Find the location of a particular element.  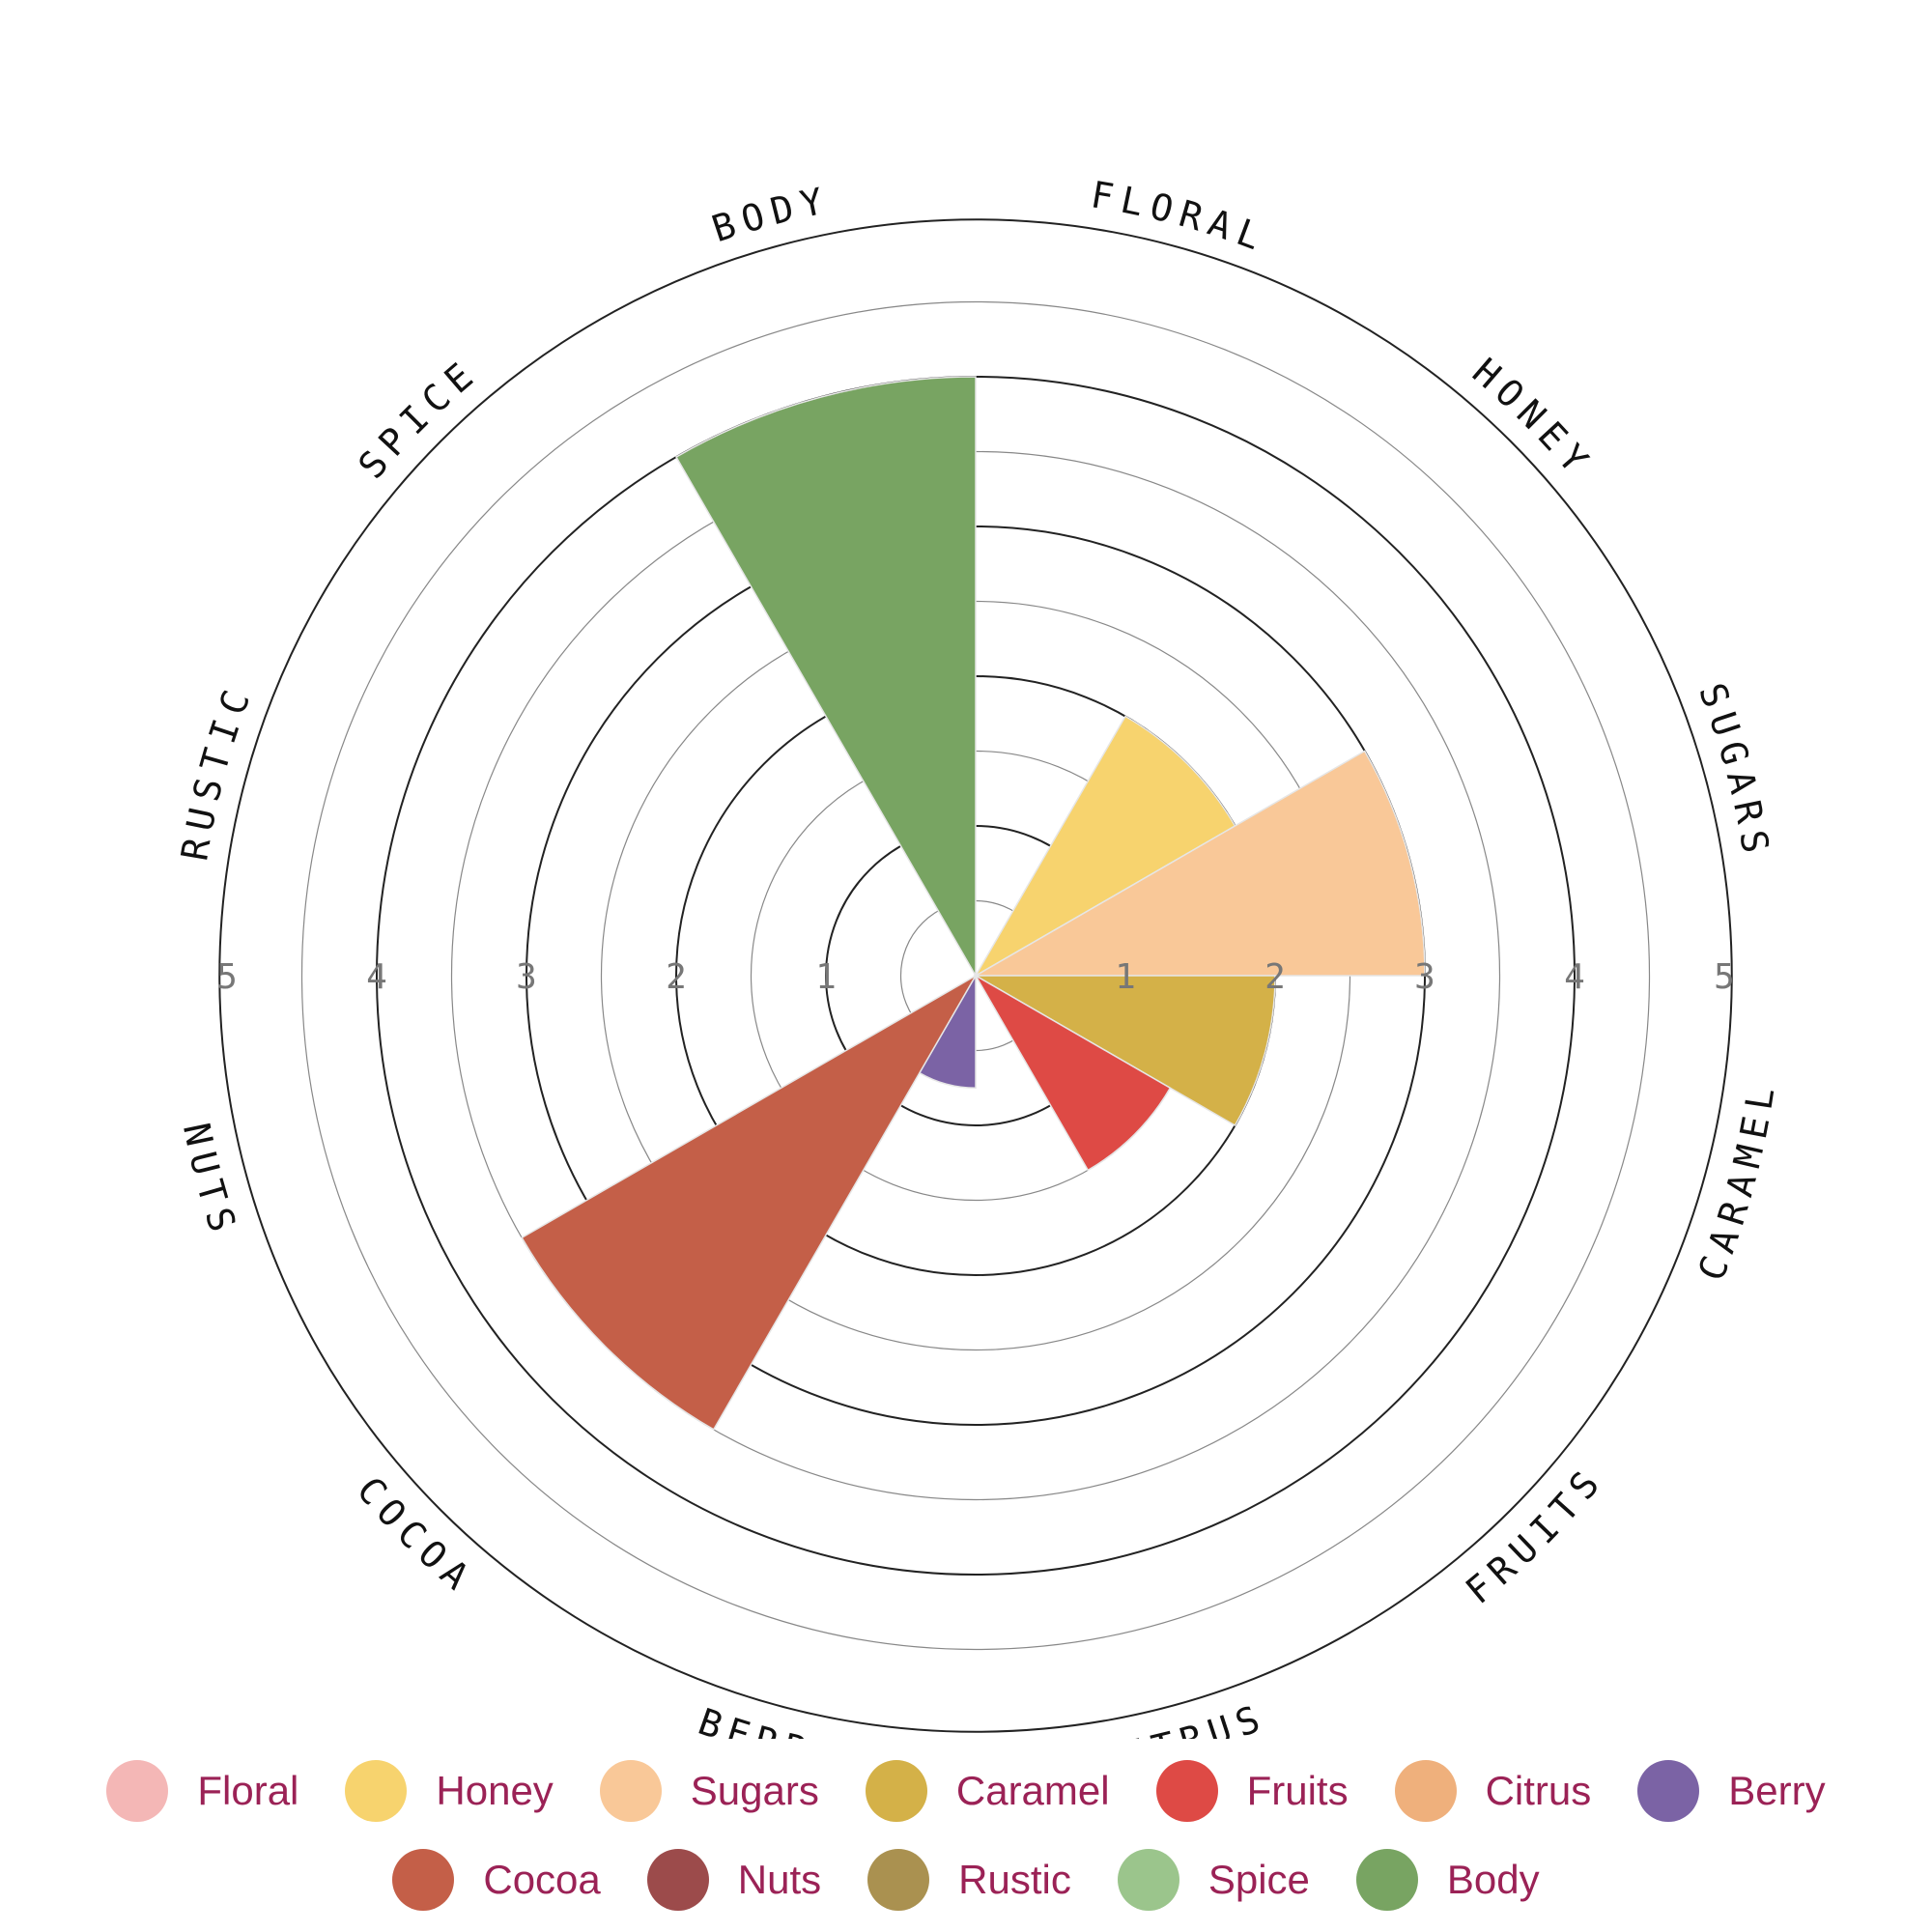

legend-item-spice: Spice is located at coordinates (1213, 1880).